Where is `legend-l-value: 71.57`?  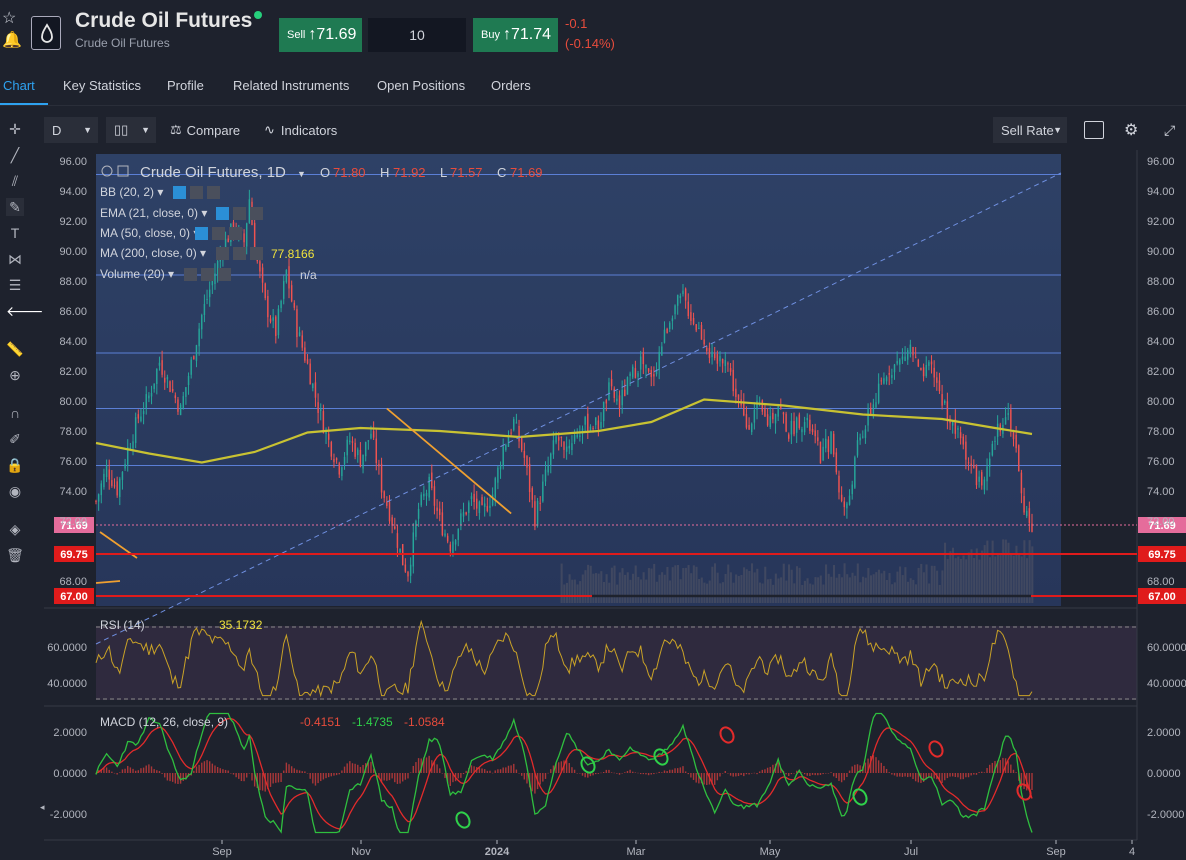
legend-l-value: 71.57 is located at coordinates (466, 172).